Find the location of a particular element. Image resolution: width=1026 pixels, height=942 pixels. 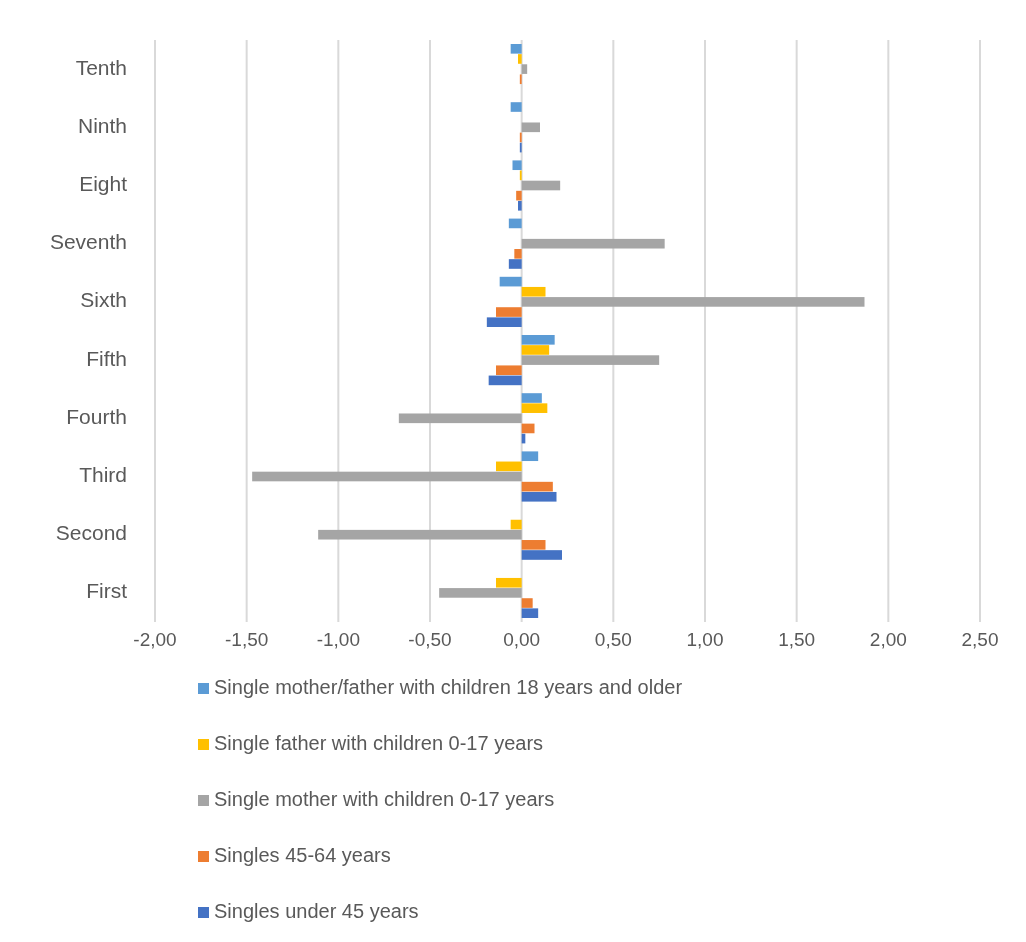

y-tick-label: Sixth is located at coordinates (103, 300).